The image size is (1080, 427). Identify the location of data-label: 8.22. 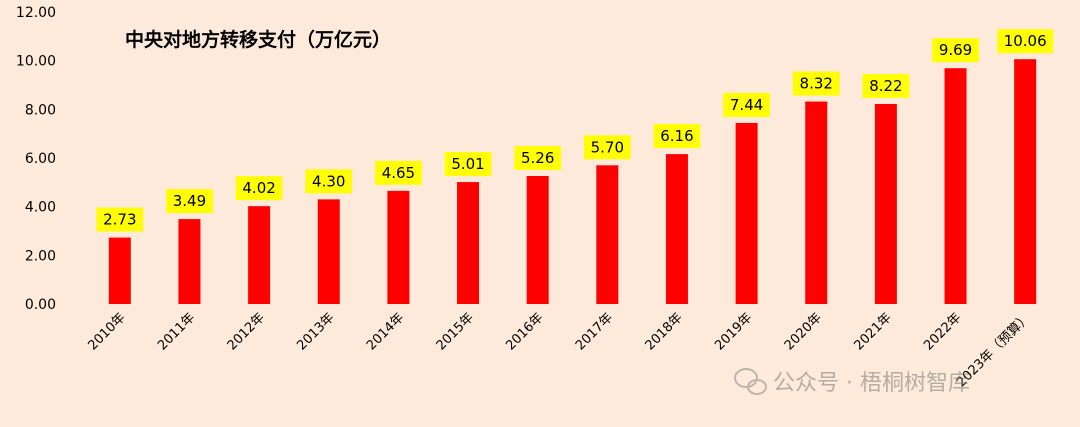
(885, 86).